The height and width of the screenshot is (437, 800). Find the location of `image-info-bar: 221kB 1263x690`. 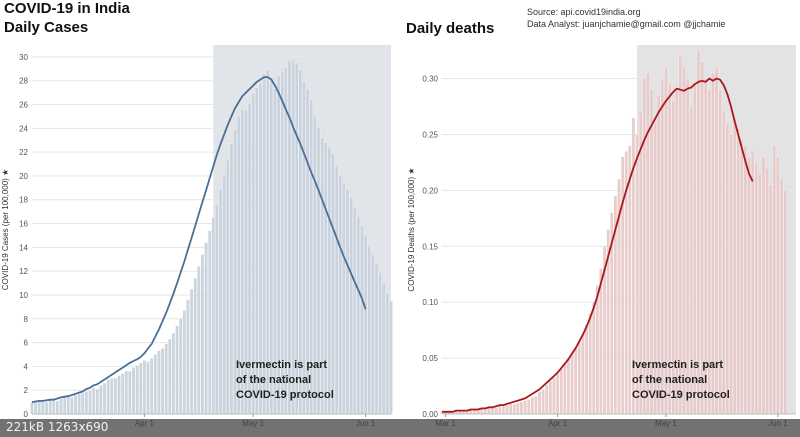

image-info-bar: 221kB 1263x690 is located at coordinates (400, 428).